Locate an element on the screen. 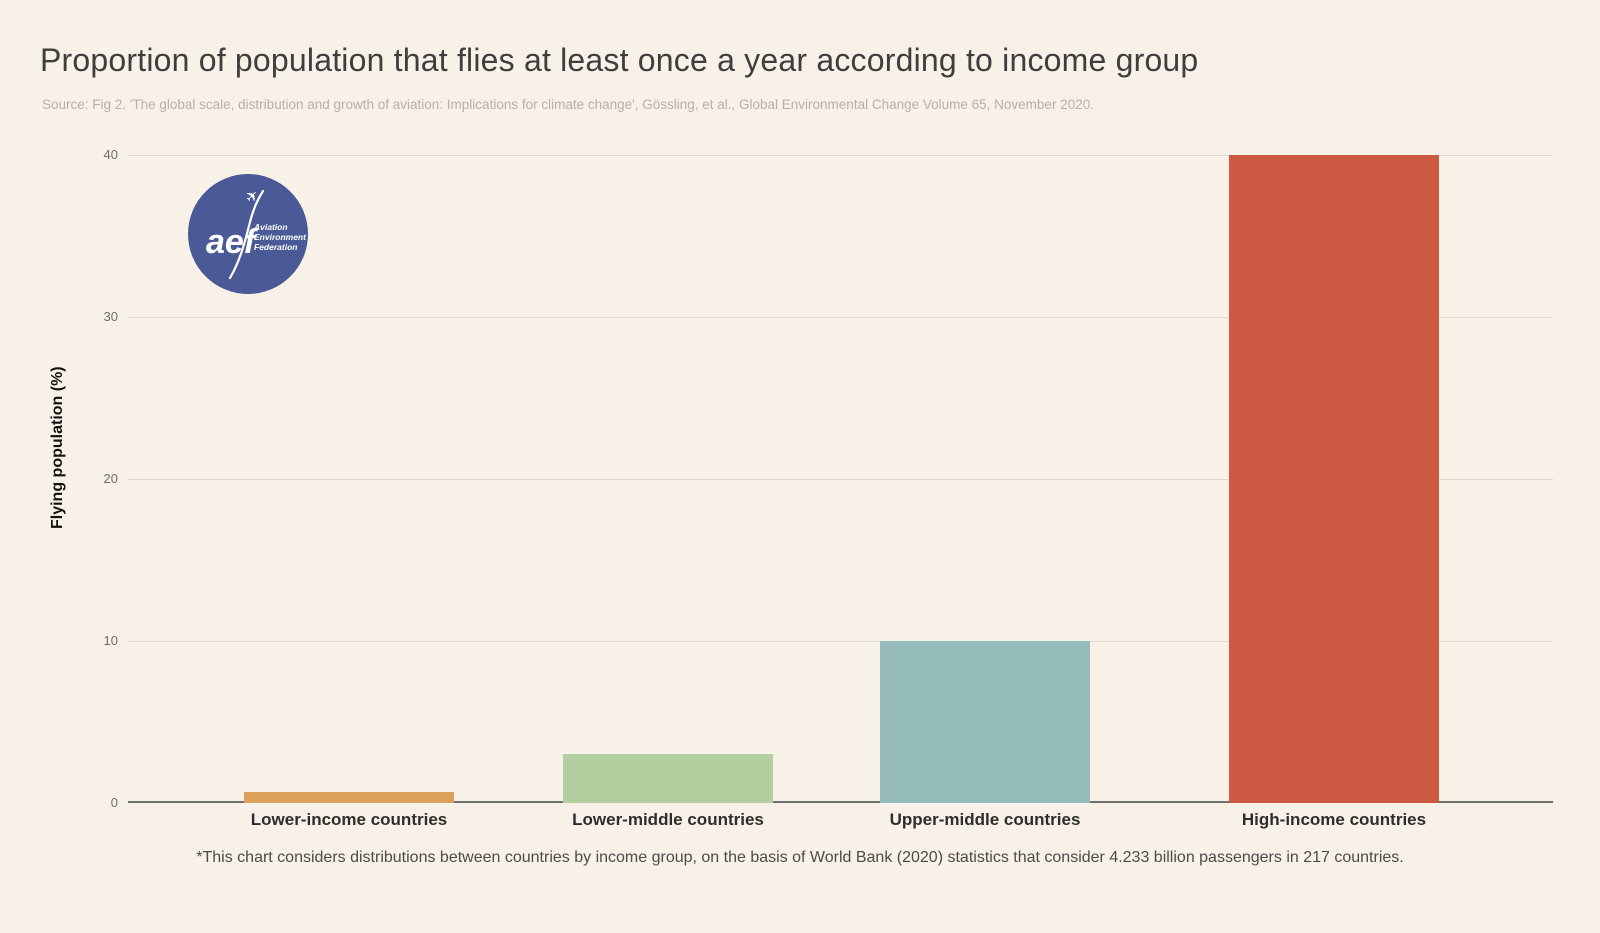 This screenshot has height=933, width=1600. bar-high-income-countries is located at coordinates (1334, 479).